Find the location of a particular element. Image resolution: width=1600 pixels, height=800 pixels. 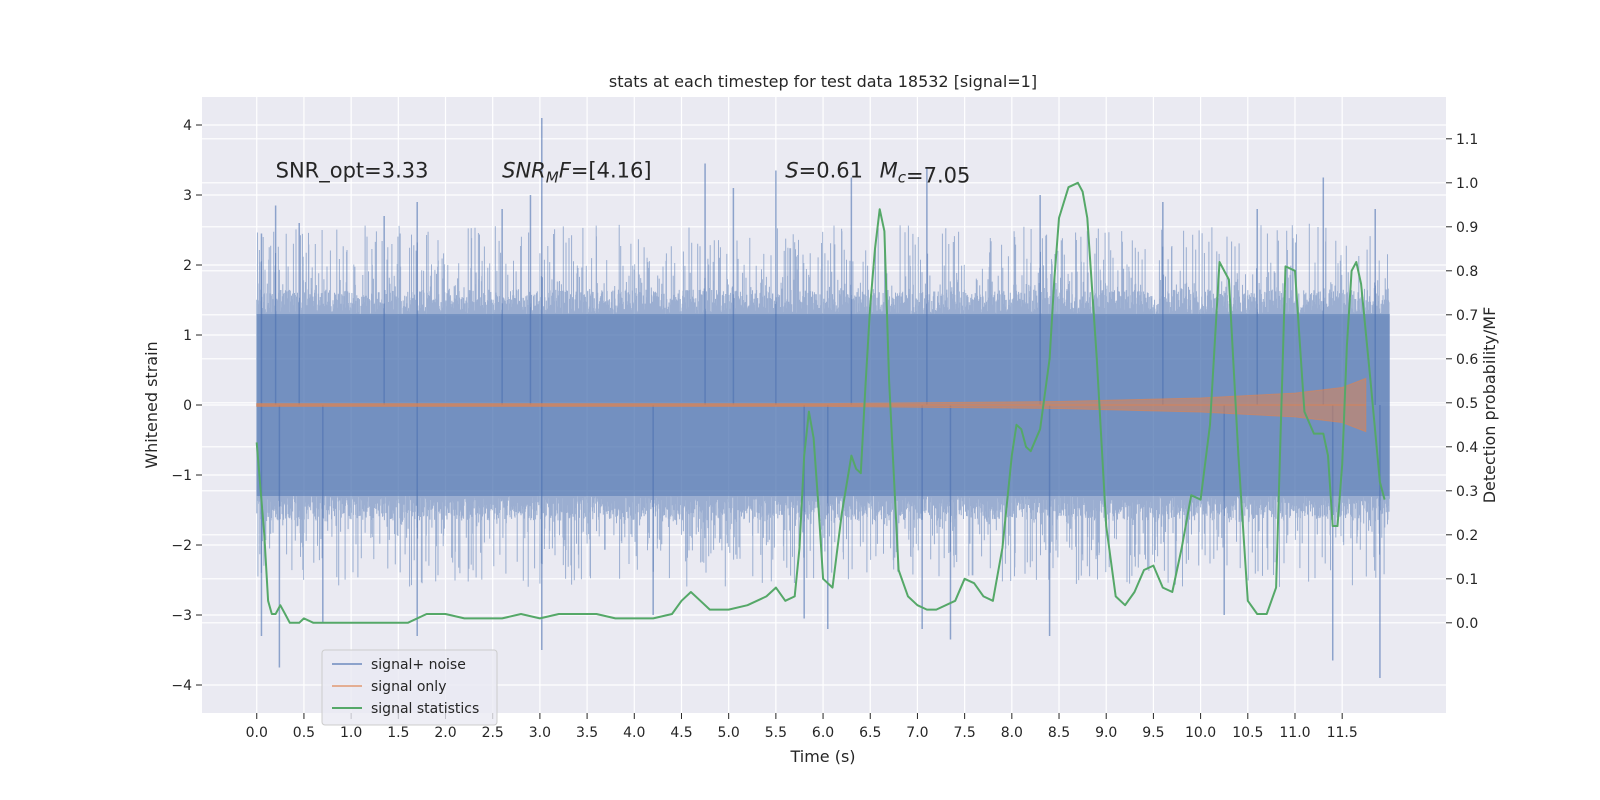

x-tick-label-1: 0.5 is located at coordinates (304, 733).